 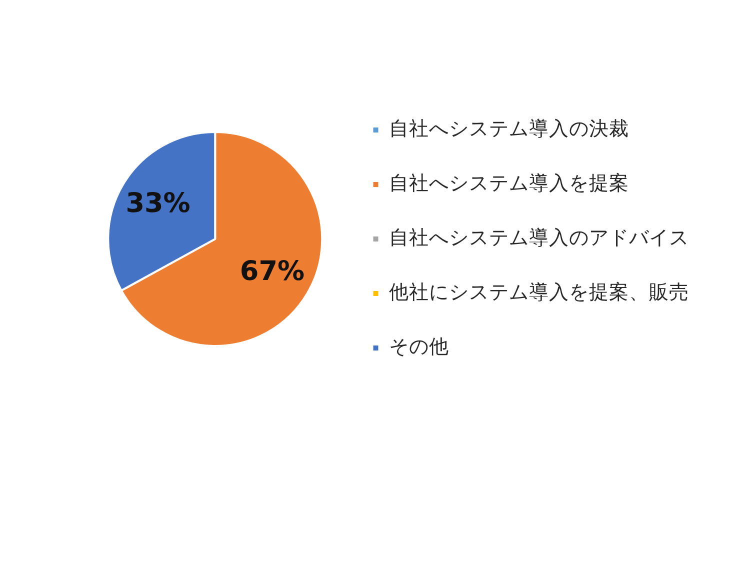 I want to click on data-label: 33%, so click(x=158, y=204).